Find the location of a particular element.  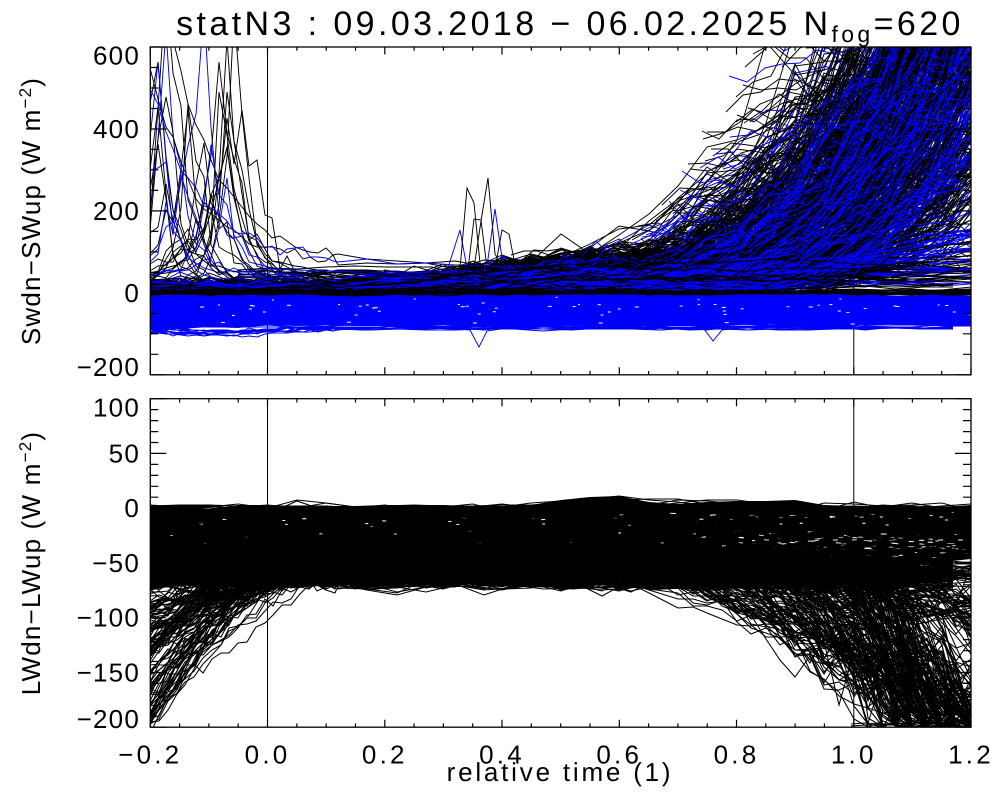

svg-text: 0.4 is located at coordinates (502, 755).